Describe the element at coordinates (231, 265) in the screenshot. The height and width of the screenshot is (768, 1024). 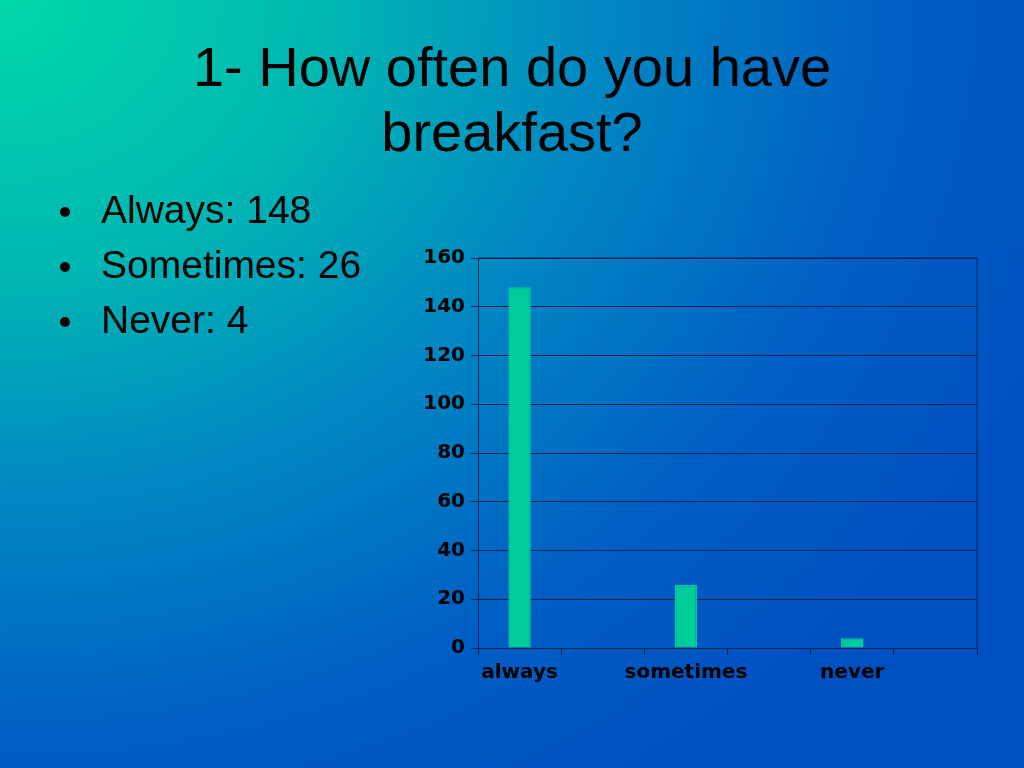
I see `text: Sometimes: 26` at that location.